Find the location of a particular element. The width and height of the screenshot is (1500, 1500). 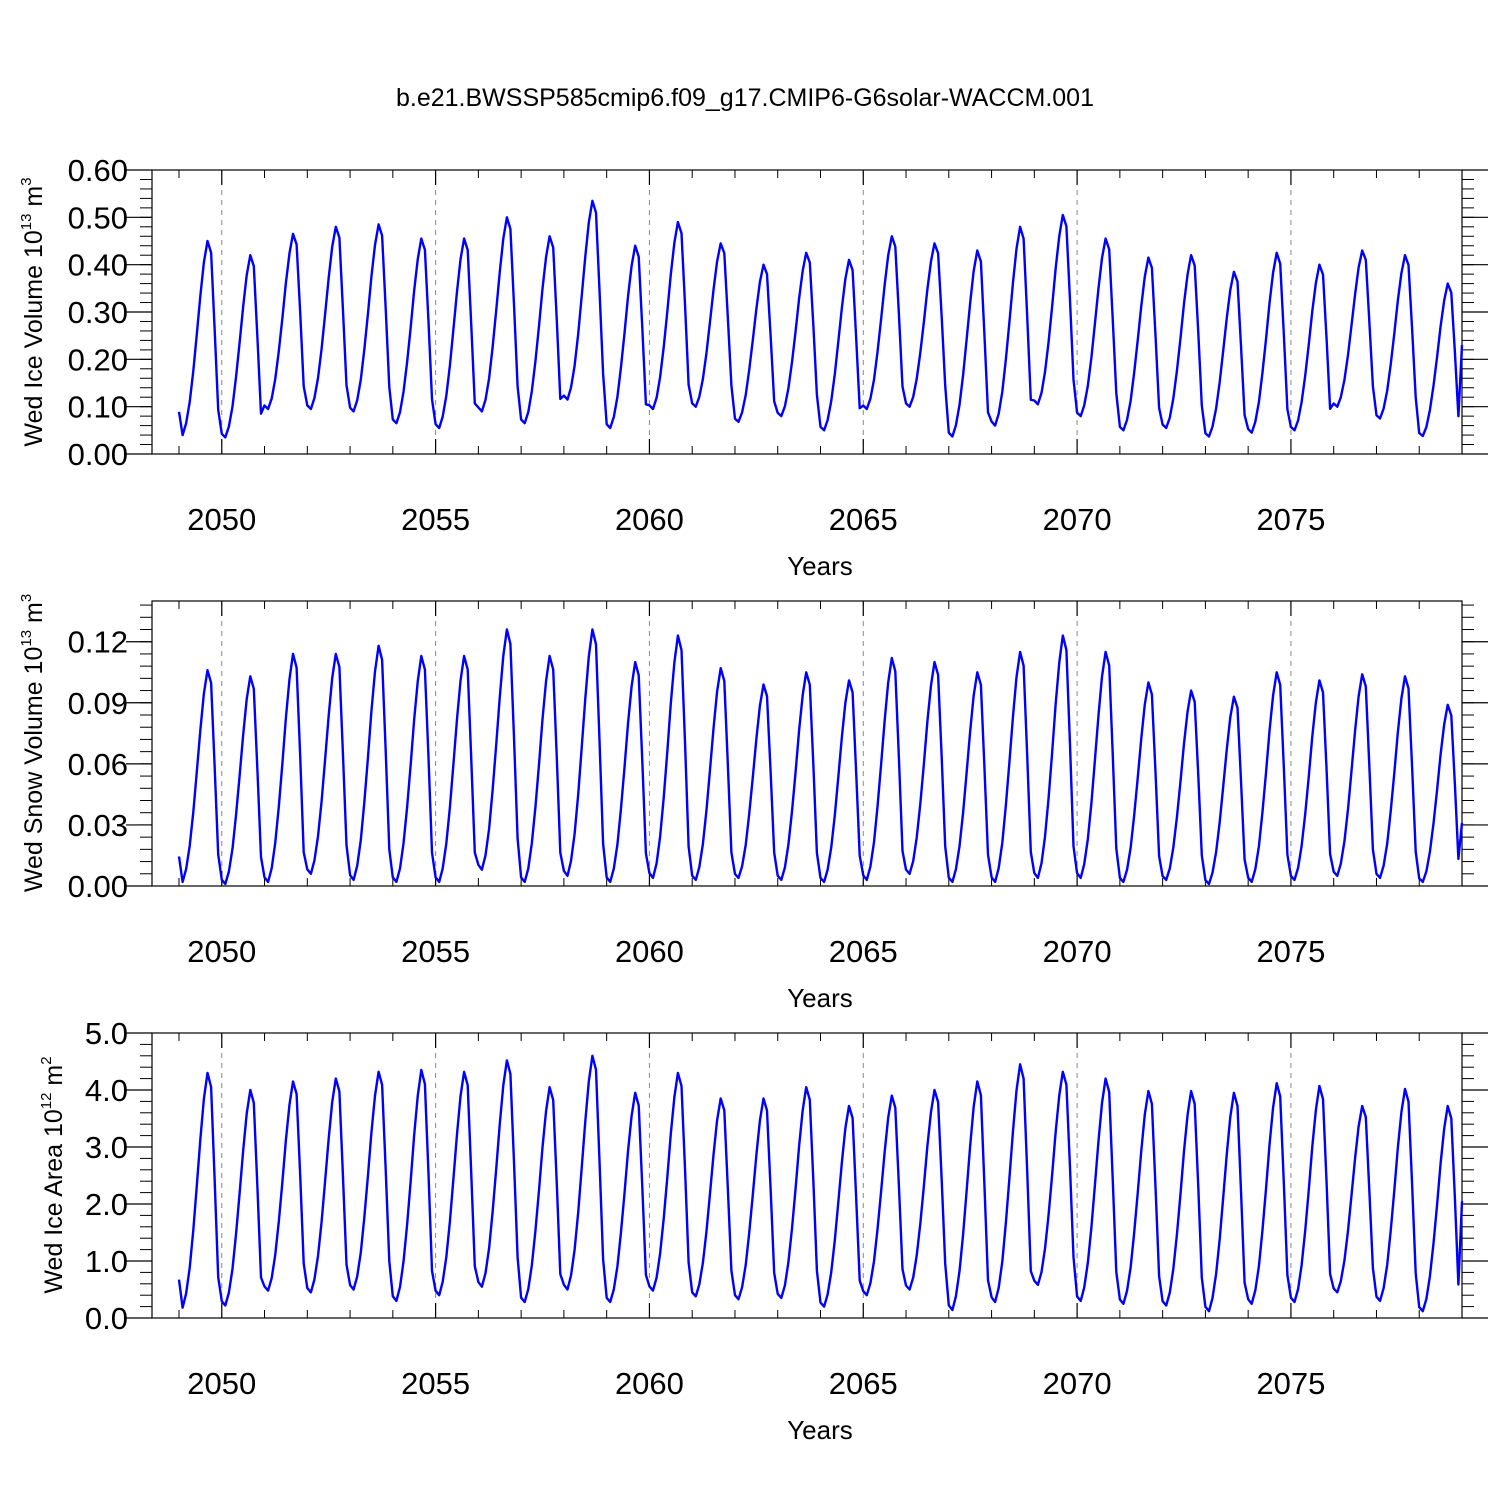

y-tick-label: 0.09 is located at coordinates (98, 703).